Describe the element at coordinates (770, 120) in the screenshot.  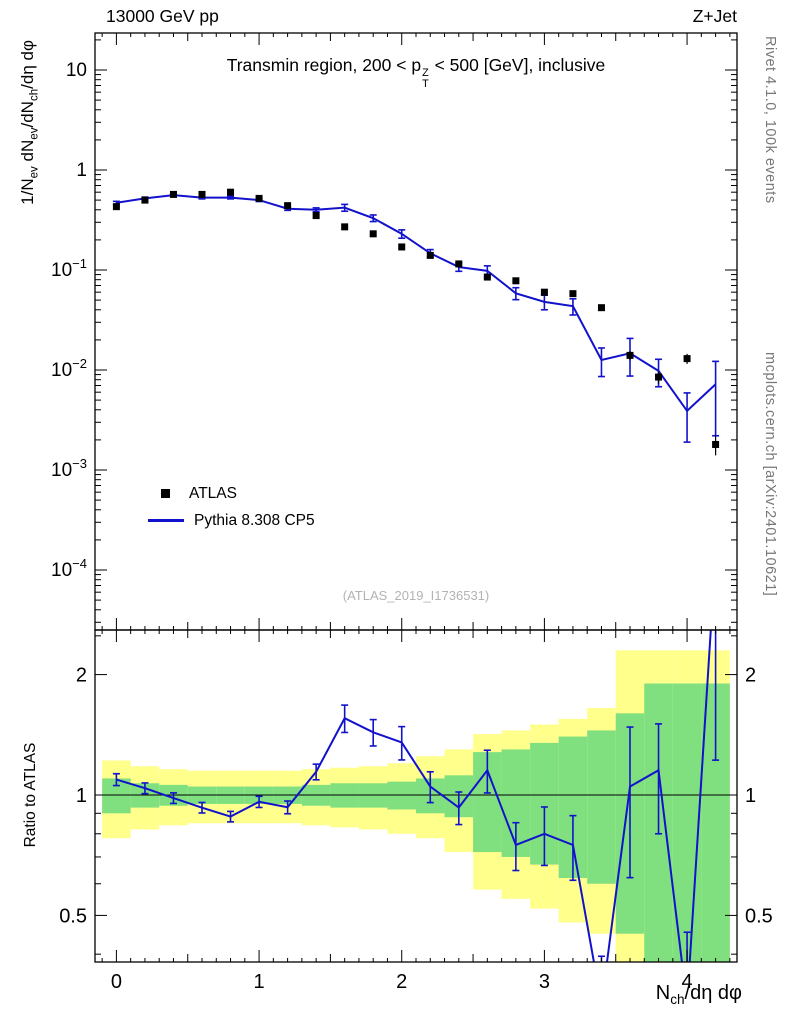
I see `rivet-version-label: Rivet 4.1.0, 100k events` at that location.